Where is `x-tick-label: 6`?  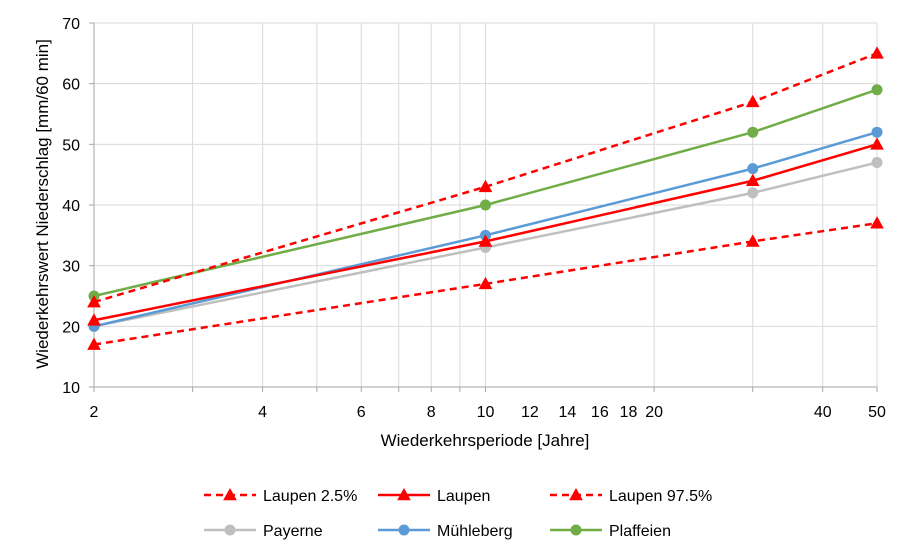 x-tick-label: 6 is located at coordinates (361, 412).